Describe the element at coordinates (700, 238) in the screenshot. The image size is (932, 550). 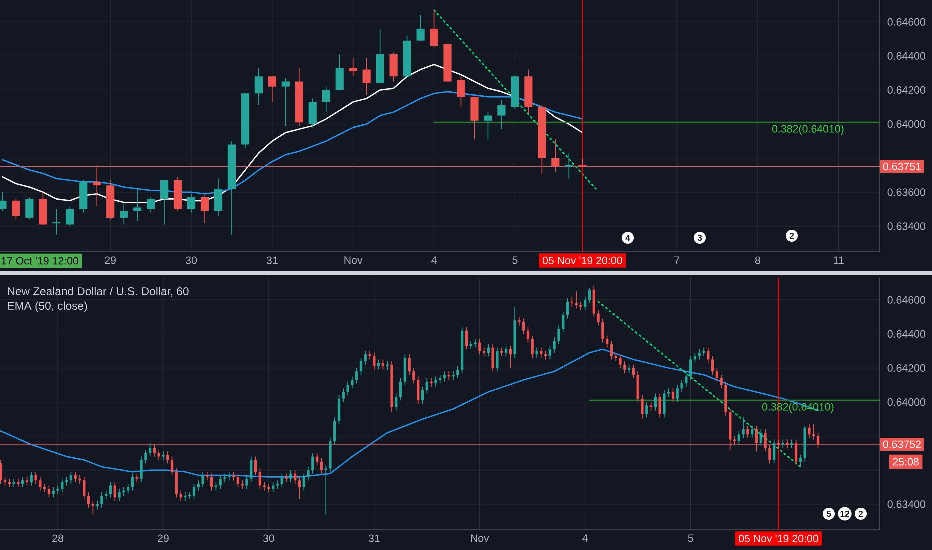
I see `annotation: 3` at that location.